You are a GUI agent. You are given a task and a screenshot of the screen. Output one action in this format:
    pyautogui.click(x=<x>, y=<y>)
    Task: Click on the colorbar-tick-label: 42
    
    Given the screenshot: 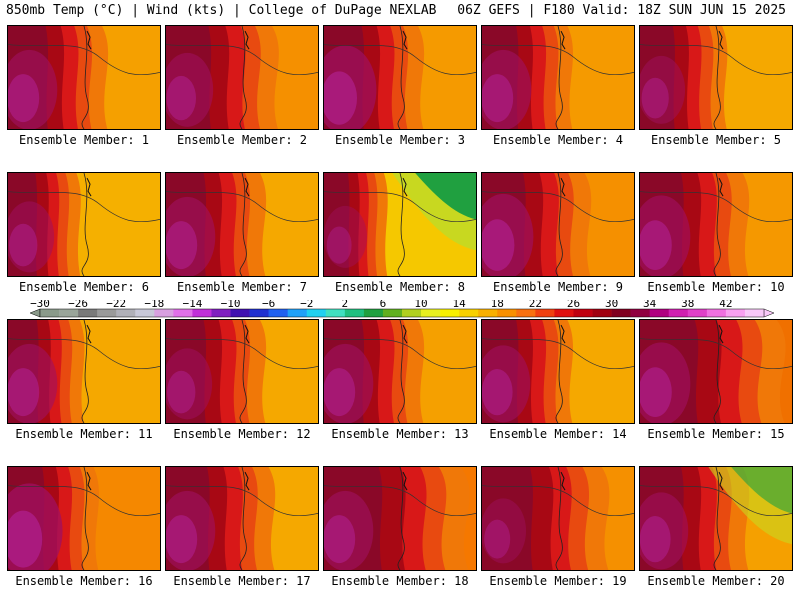 What is the action you would take?
    pyautogui.click(x=725, y=305)
    